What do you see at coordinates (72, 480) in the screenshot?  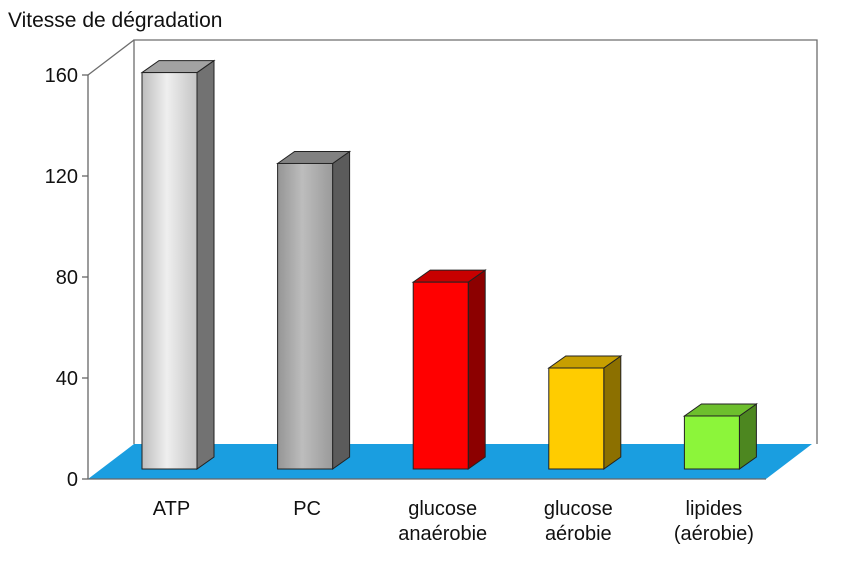 I see `y-tick-label: 0` at bounding box center [72, 480].